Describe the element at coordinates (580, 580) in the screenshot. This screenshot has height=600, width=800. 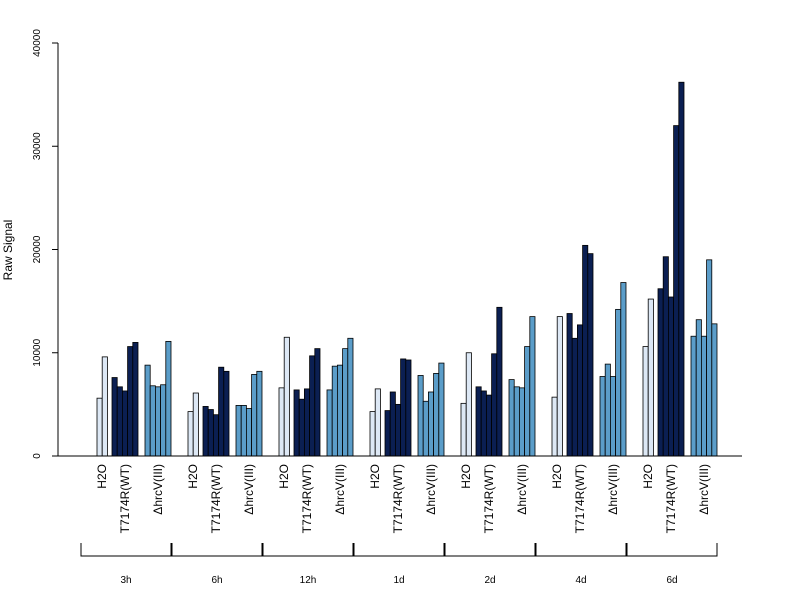
I see `time-label: 4d` at that location.